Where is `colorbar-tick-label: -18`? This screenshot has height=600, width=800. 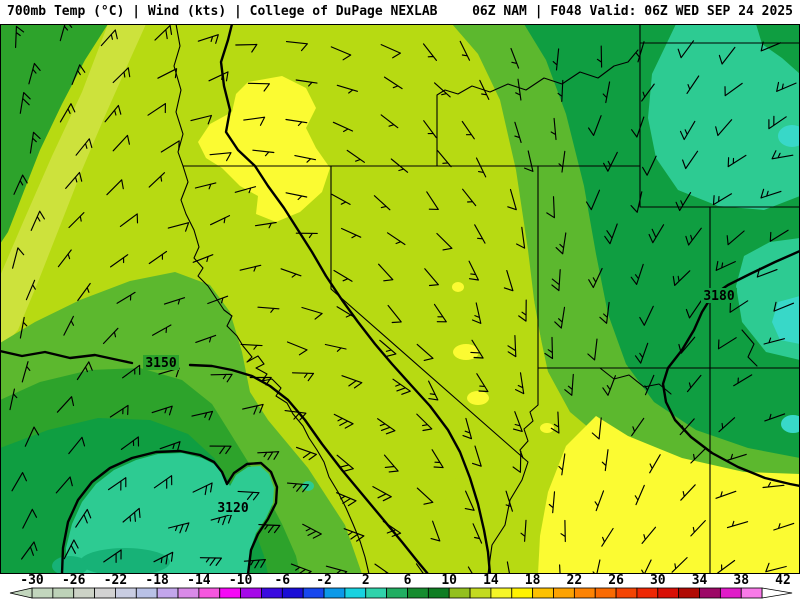
colorbar-tick-label: -18 is located at coordinates (157, 581).